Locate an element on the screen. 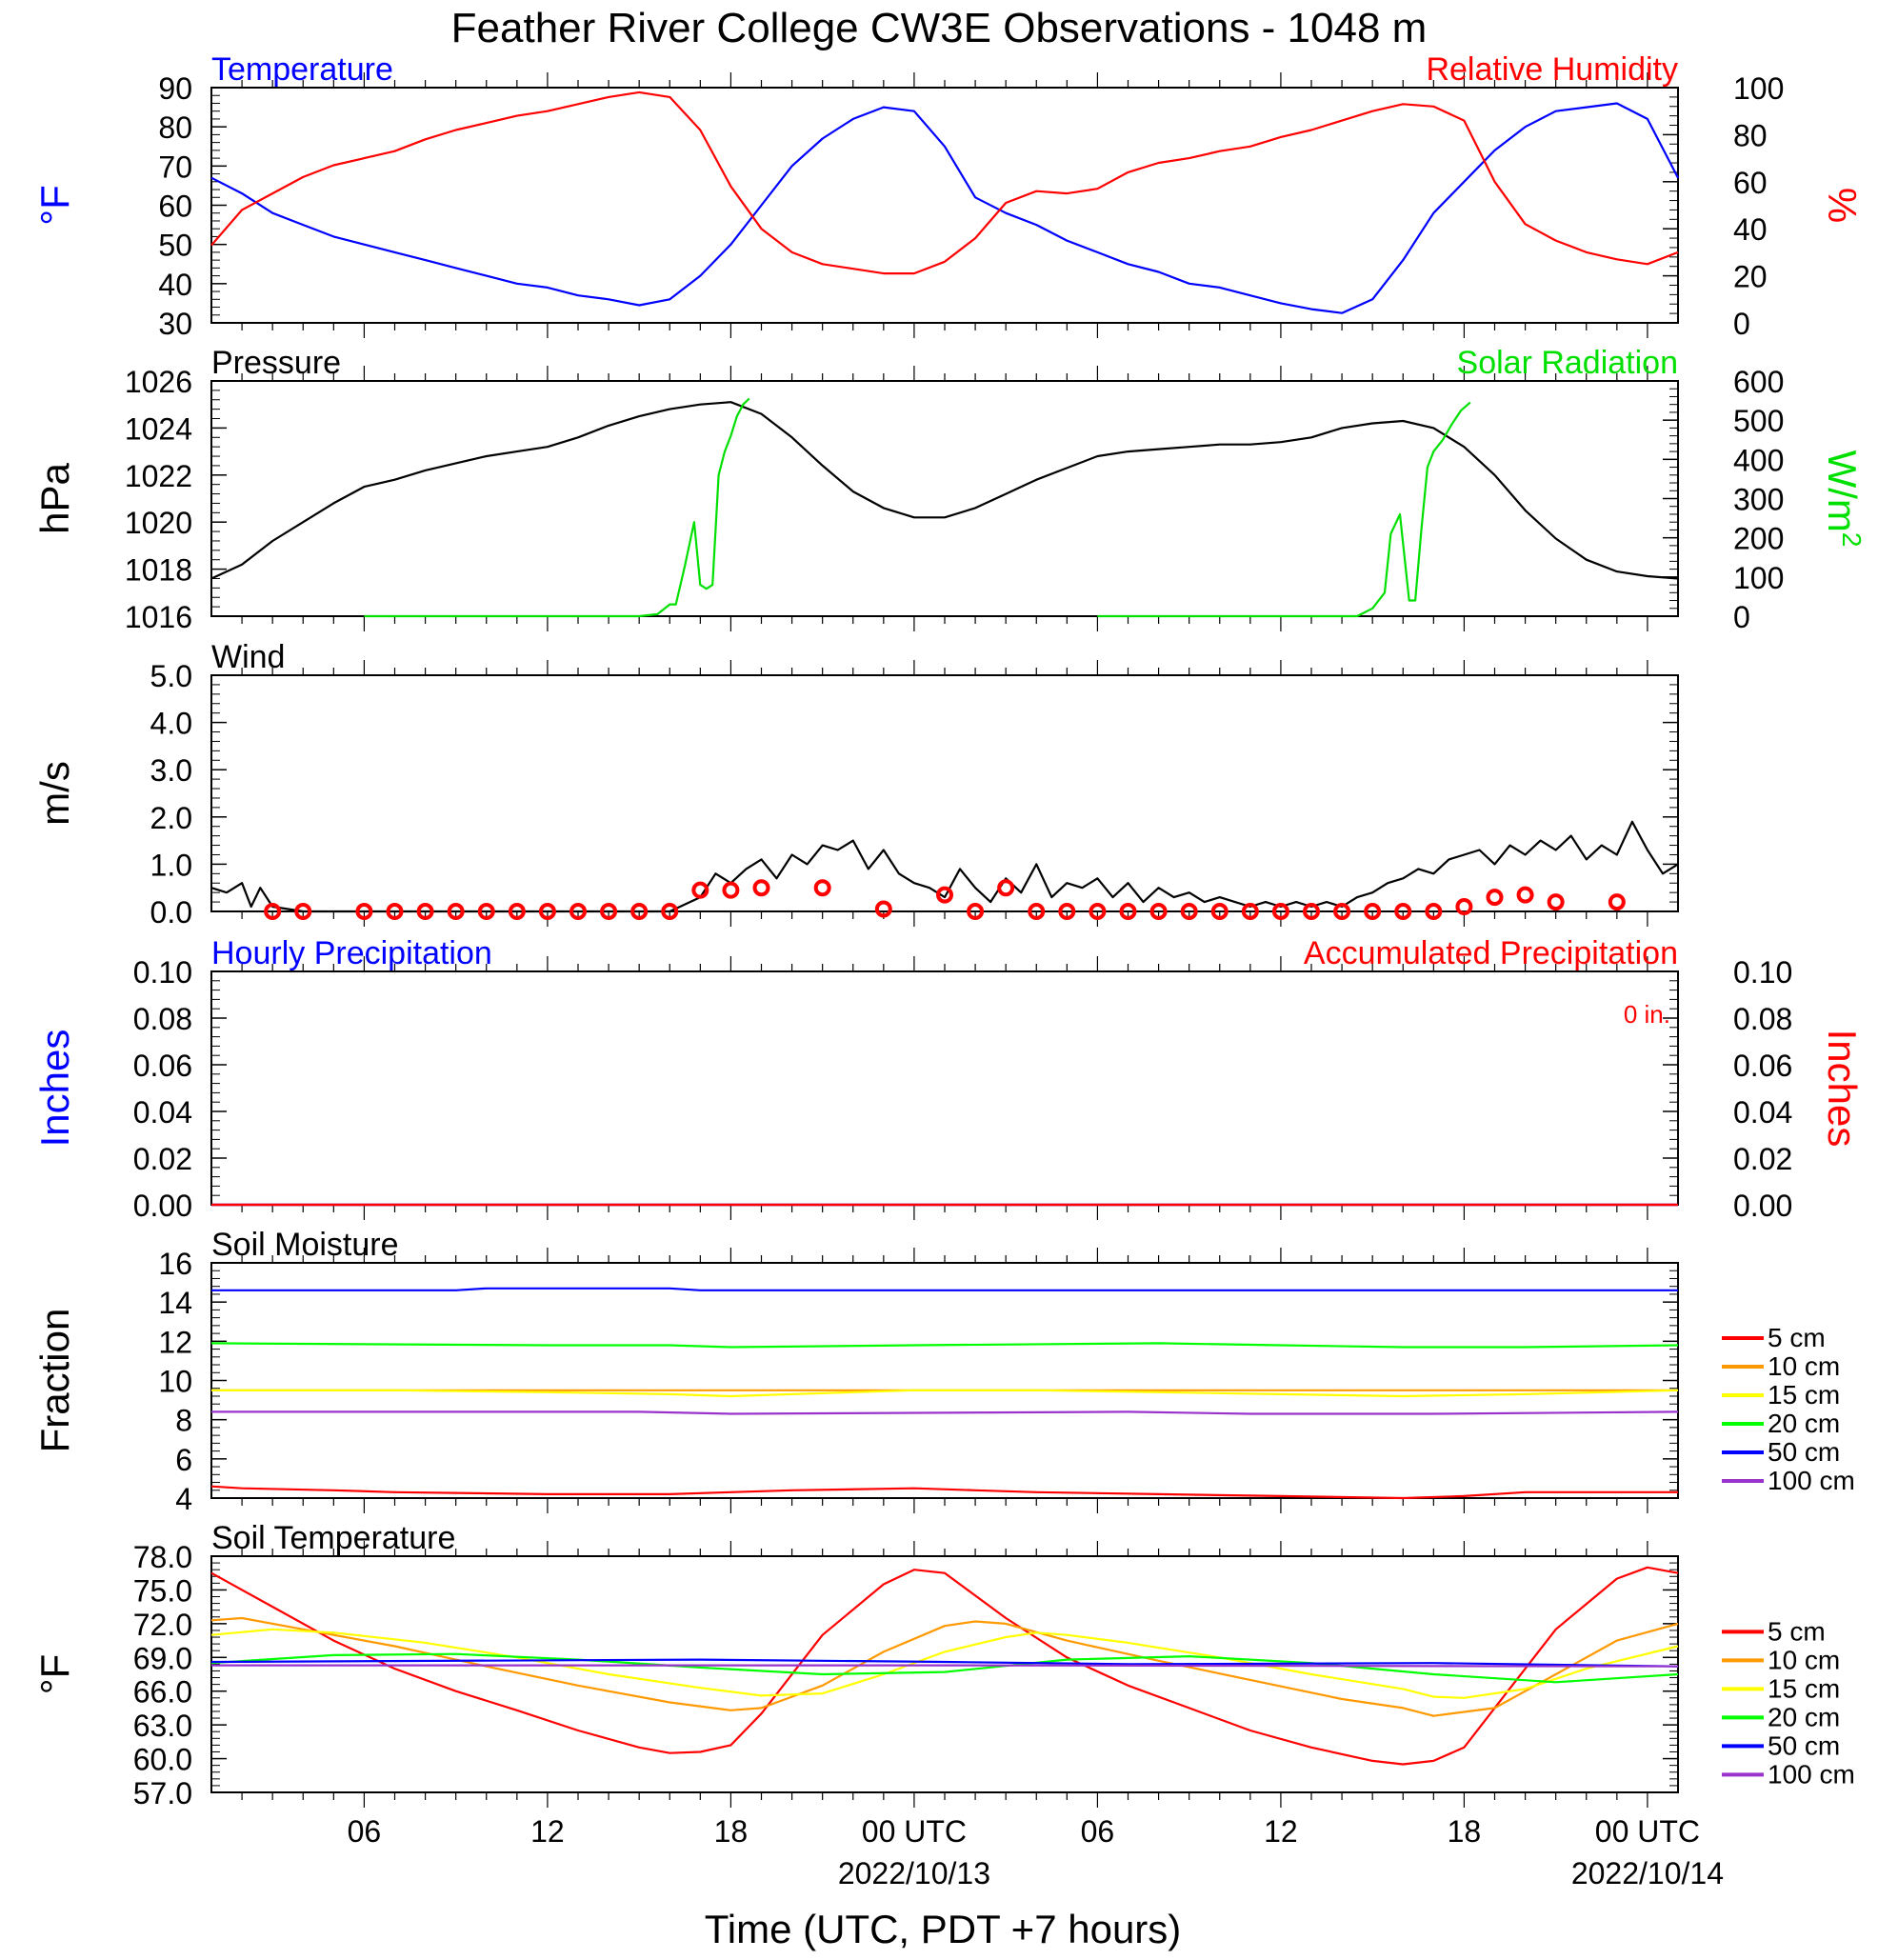 The image size is (1878, 1960). series-100-cm is located at coordinates (945, 1412).